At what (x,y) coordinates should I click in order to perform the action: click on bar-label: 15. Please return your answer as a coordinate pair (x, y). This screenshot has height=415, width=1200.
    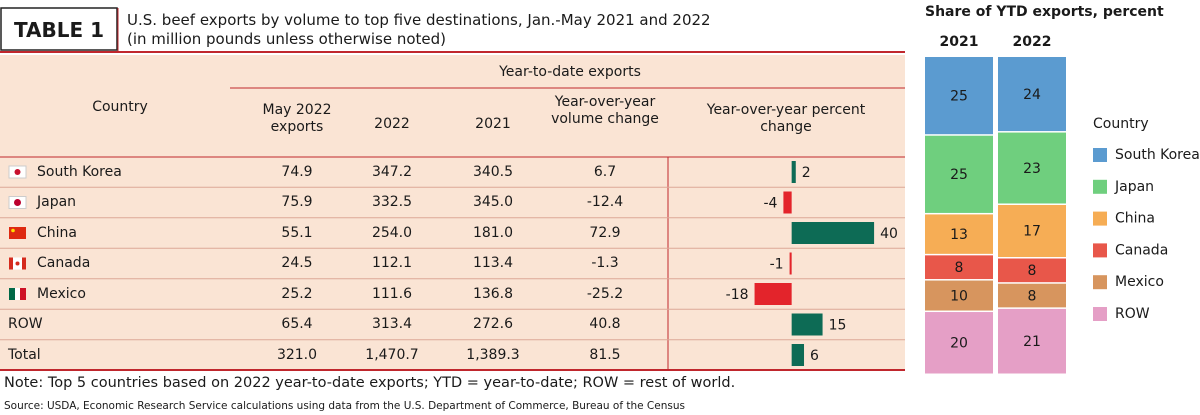
    Looking at the image, I should click on (838, 326).